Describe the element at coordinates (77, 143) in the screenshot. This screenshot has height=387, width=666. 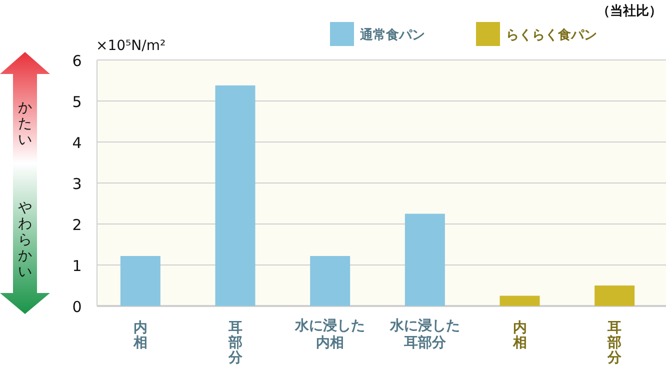
I see `y-tick-label: 4` at that location.